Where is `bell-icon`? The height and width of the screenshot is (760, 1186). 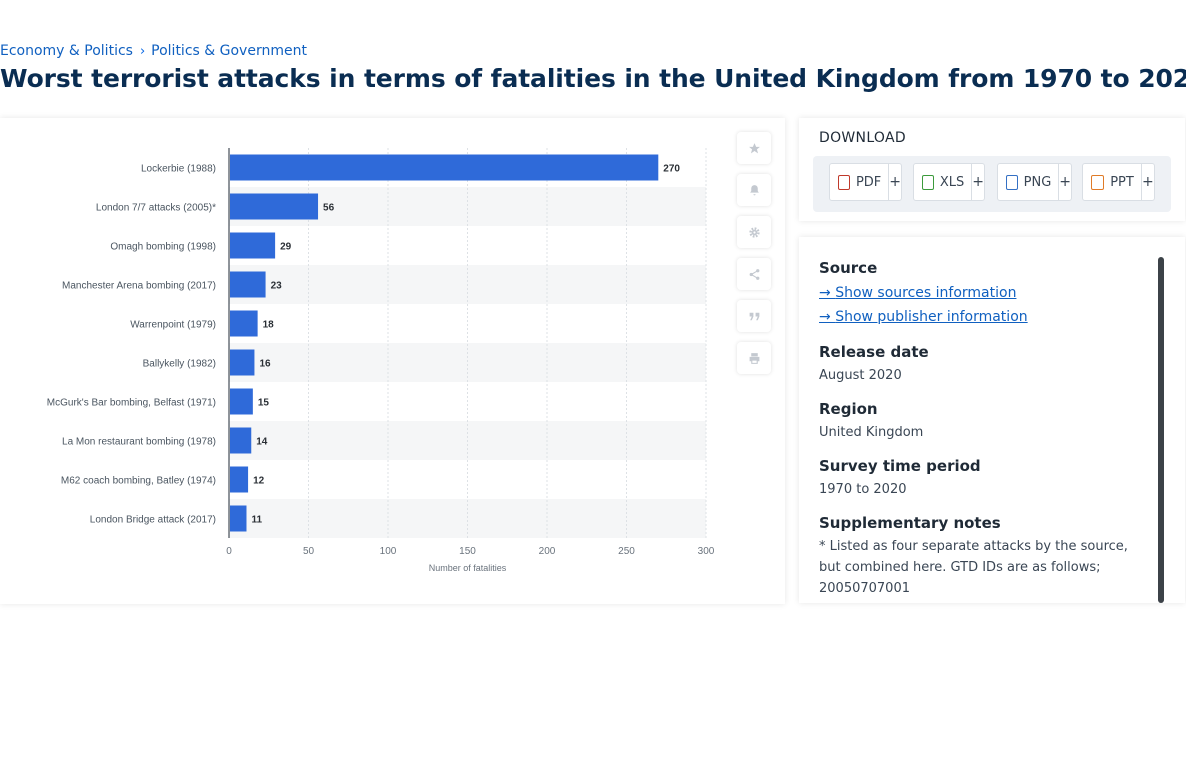
bell-icon is located at coordinates (754, 189).